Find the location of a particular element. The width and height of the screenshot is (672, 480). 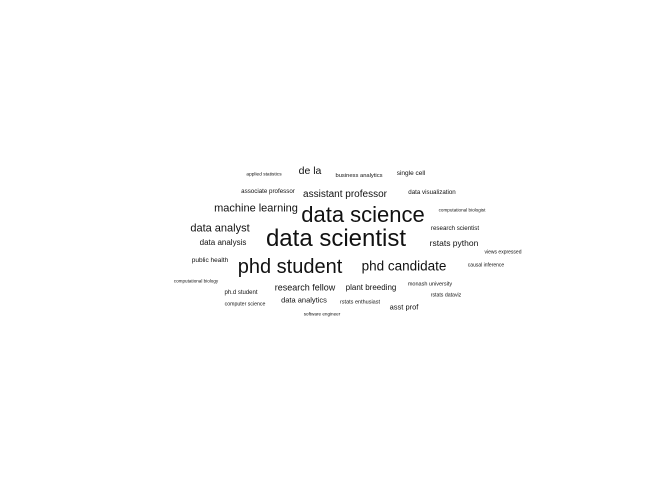

word-de-la: de la is located at coordinates (310, 170).